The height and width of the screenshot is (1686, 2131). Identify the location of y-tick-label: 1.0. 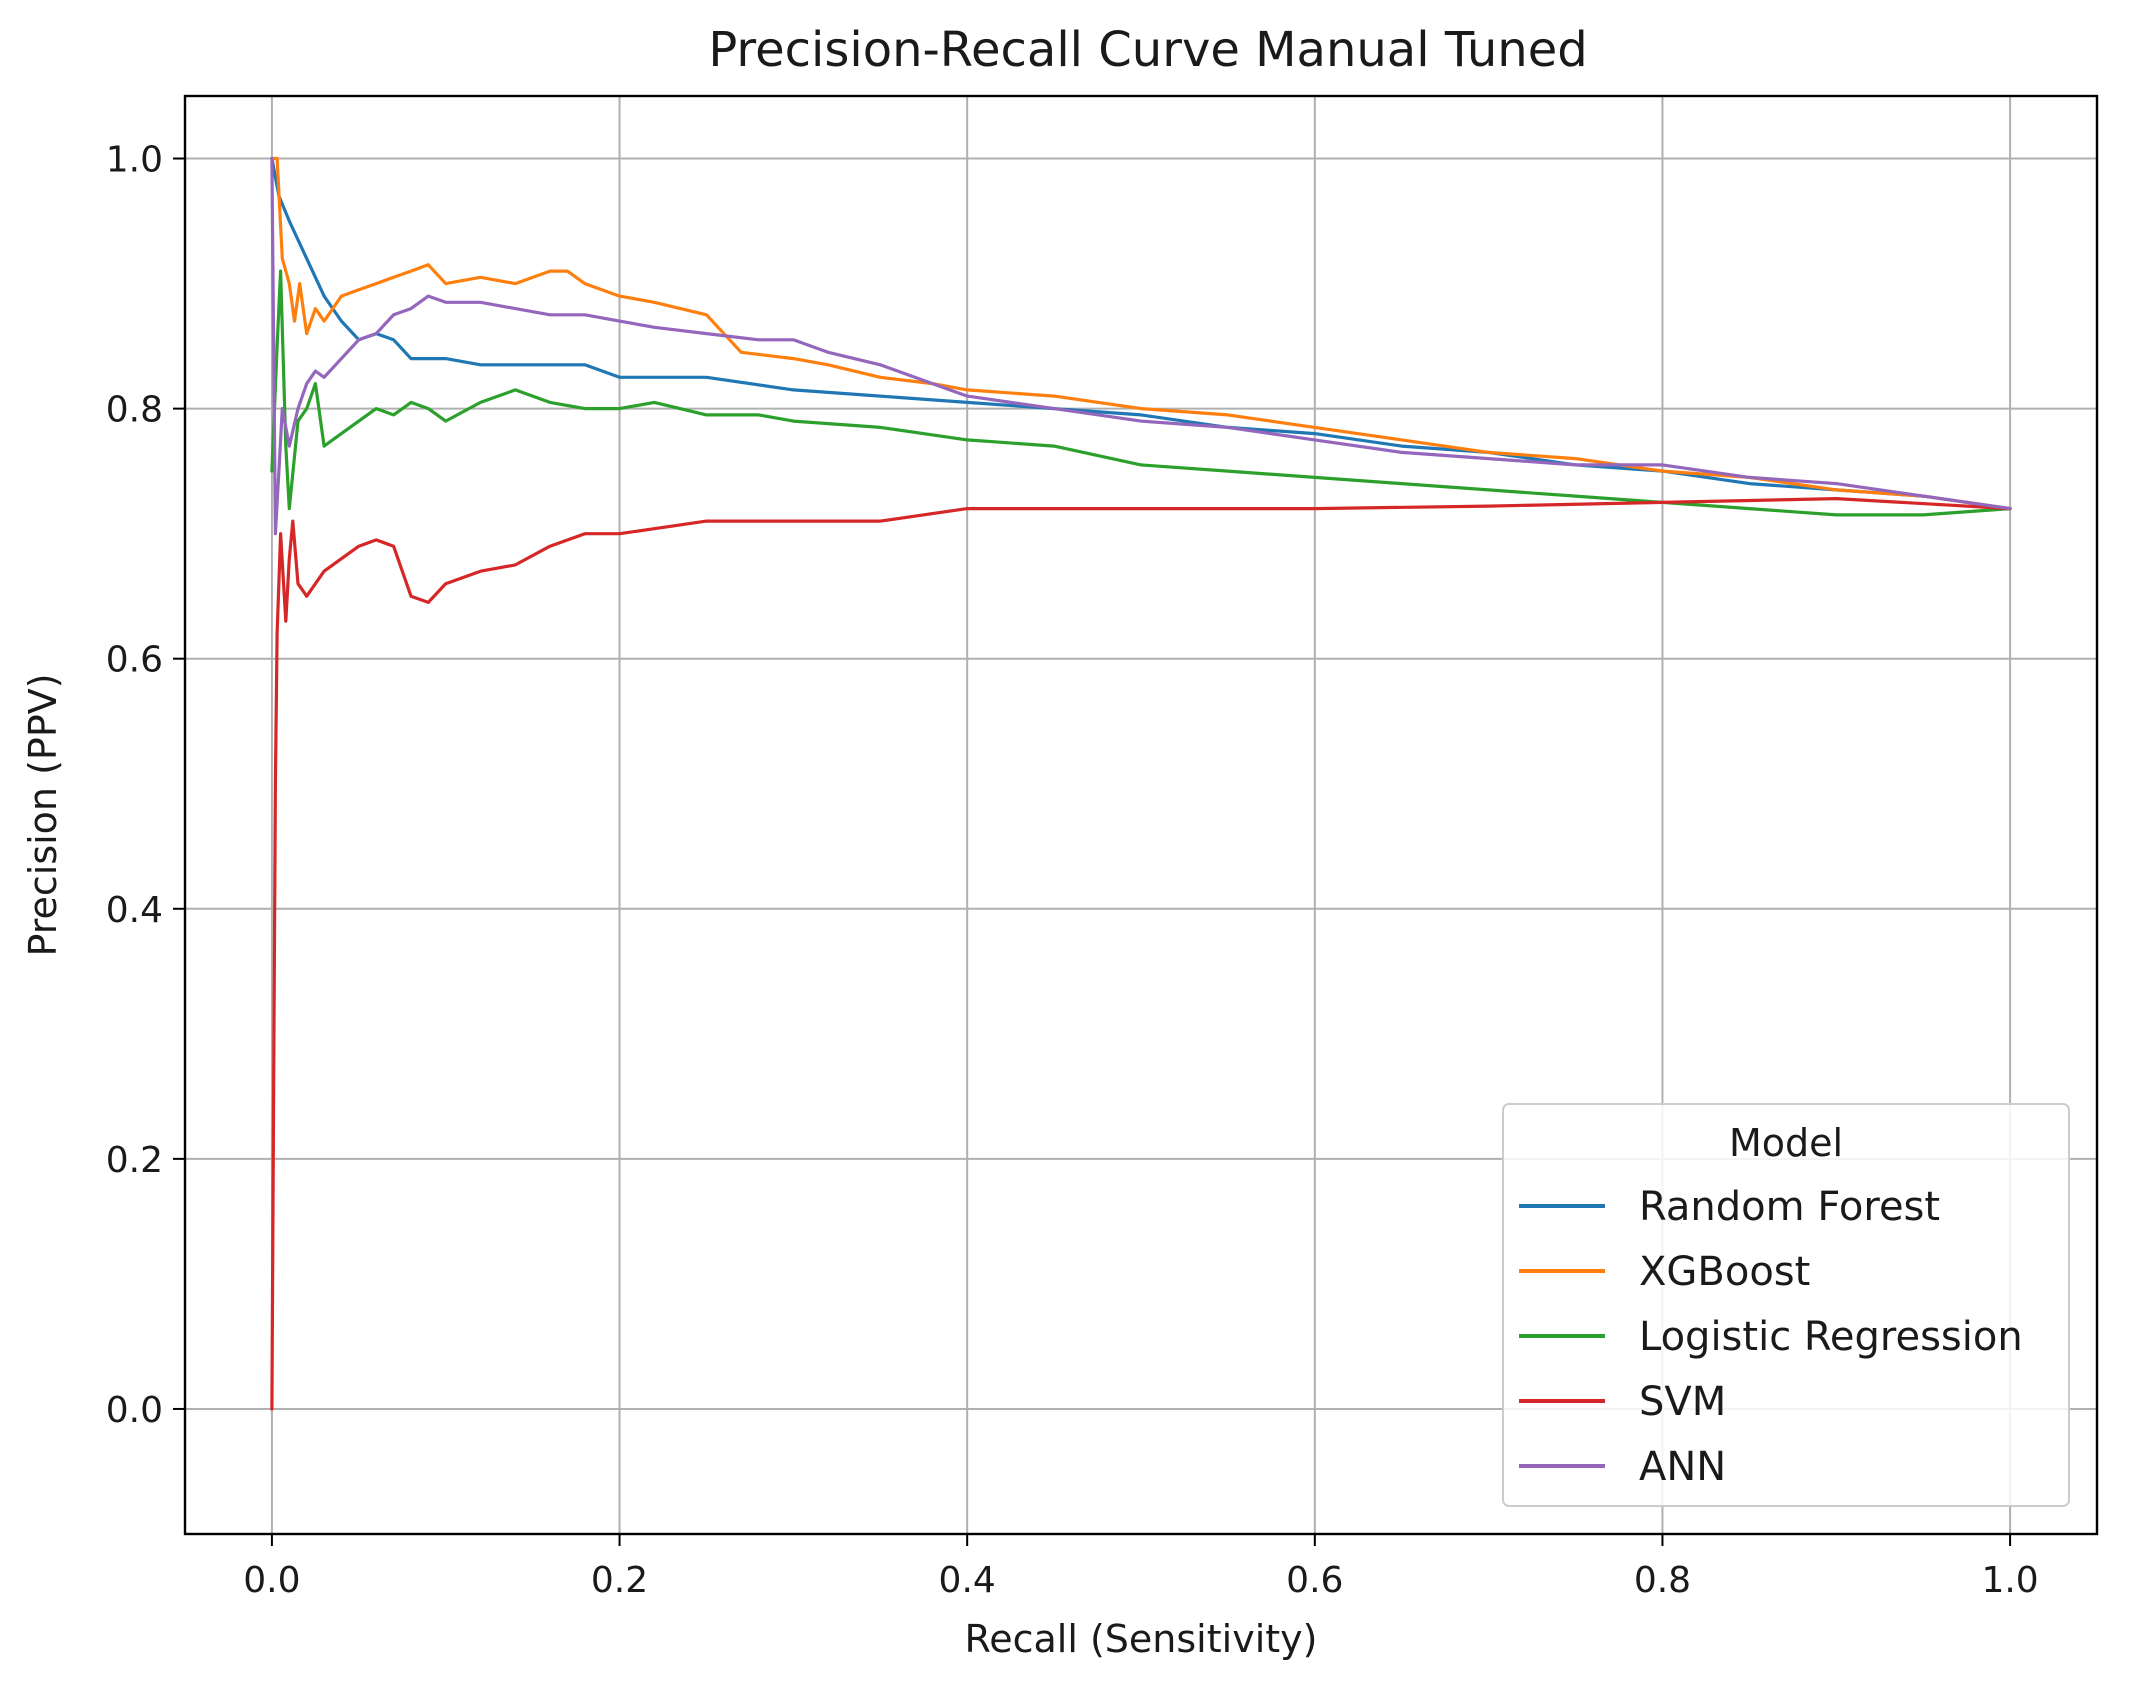
(134, 160).